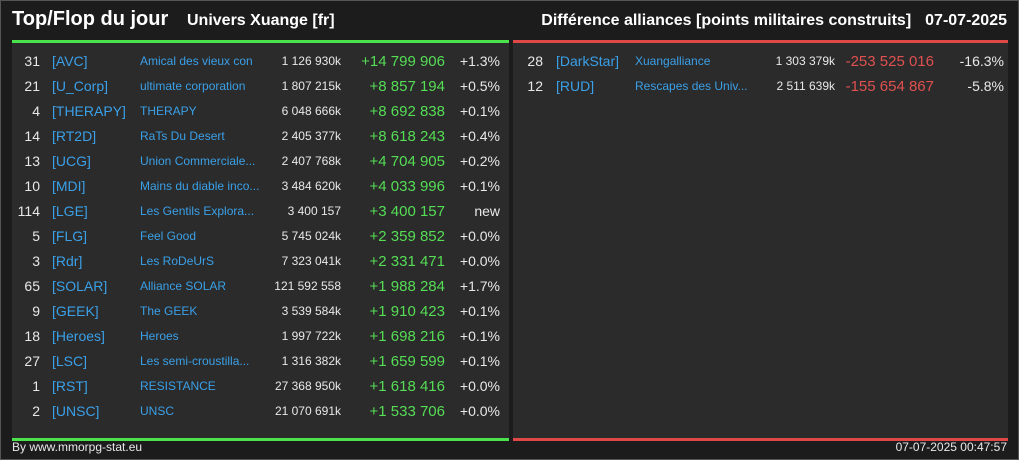  Describe the element at coordinates (75, 311) in the screenshot. I see `alliance-tag-link: [GEEK]` at that location.